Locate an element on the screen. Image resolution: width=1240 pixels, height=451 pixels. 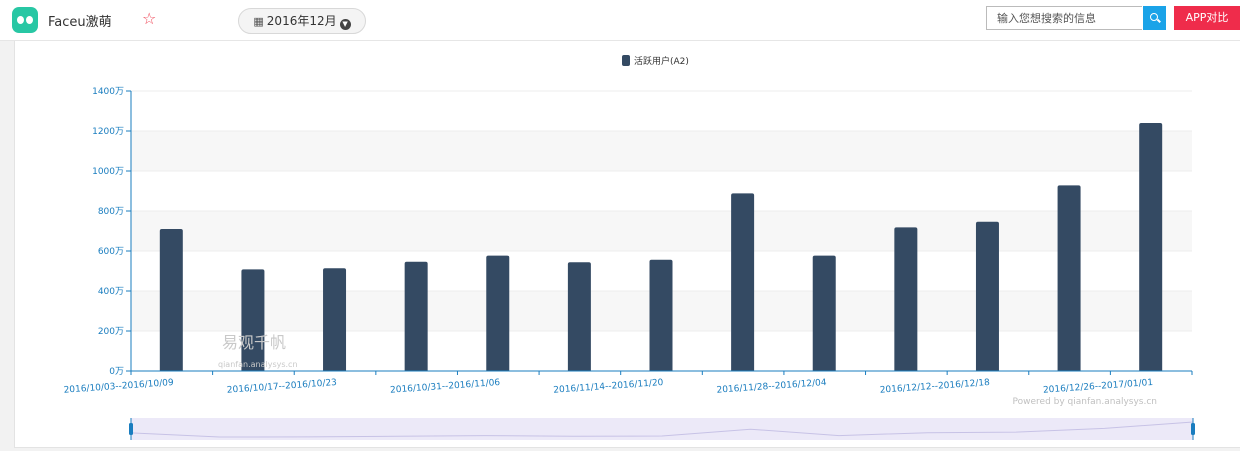
watermark-title: 易观千帆 is located at coordinates (254, 342).